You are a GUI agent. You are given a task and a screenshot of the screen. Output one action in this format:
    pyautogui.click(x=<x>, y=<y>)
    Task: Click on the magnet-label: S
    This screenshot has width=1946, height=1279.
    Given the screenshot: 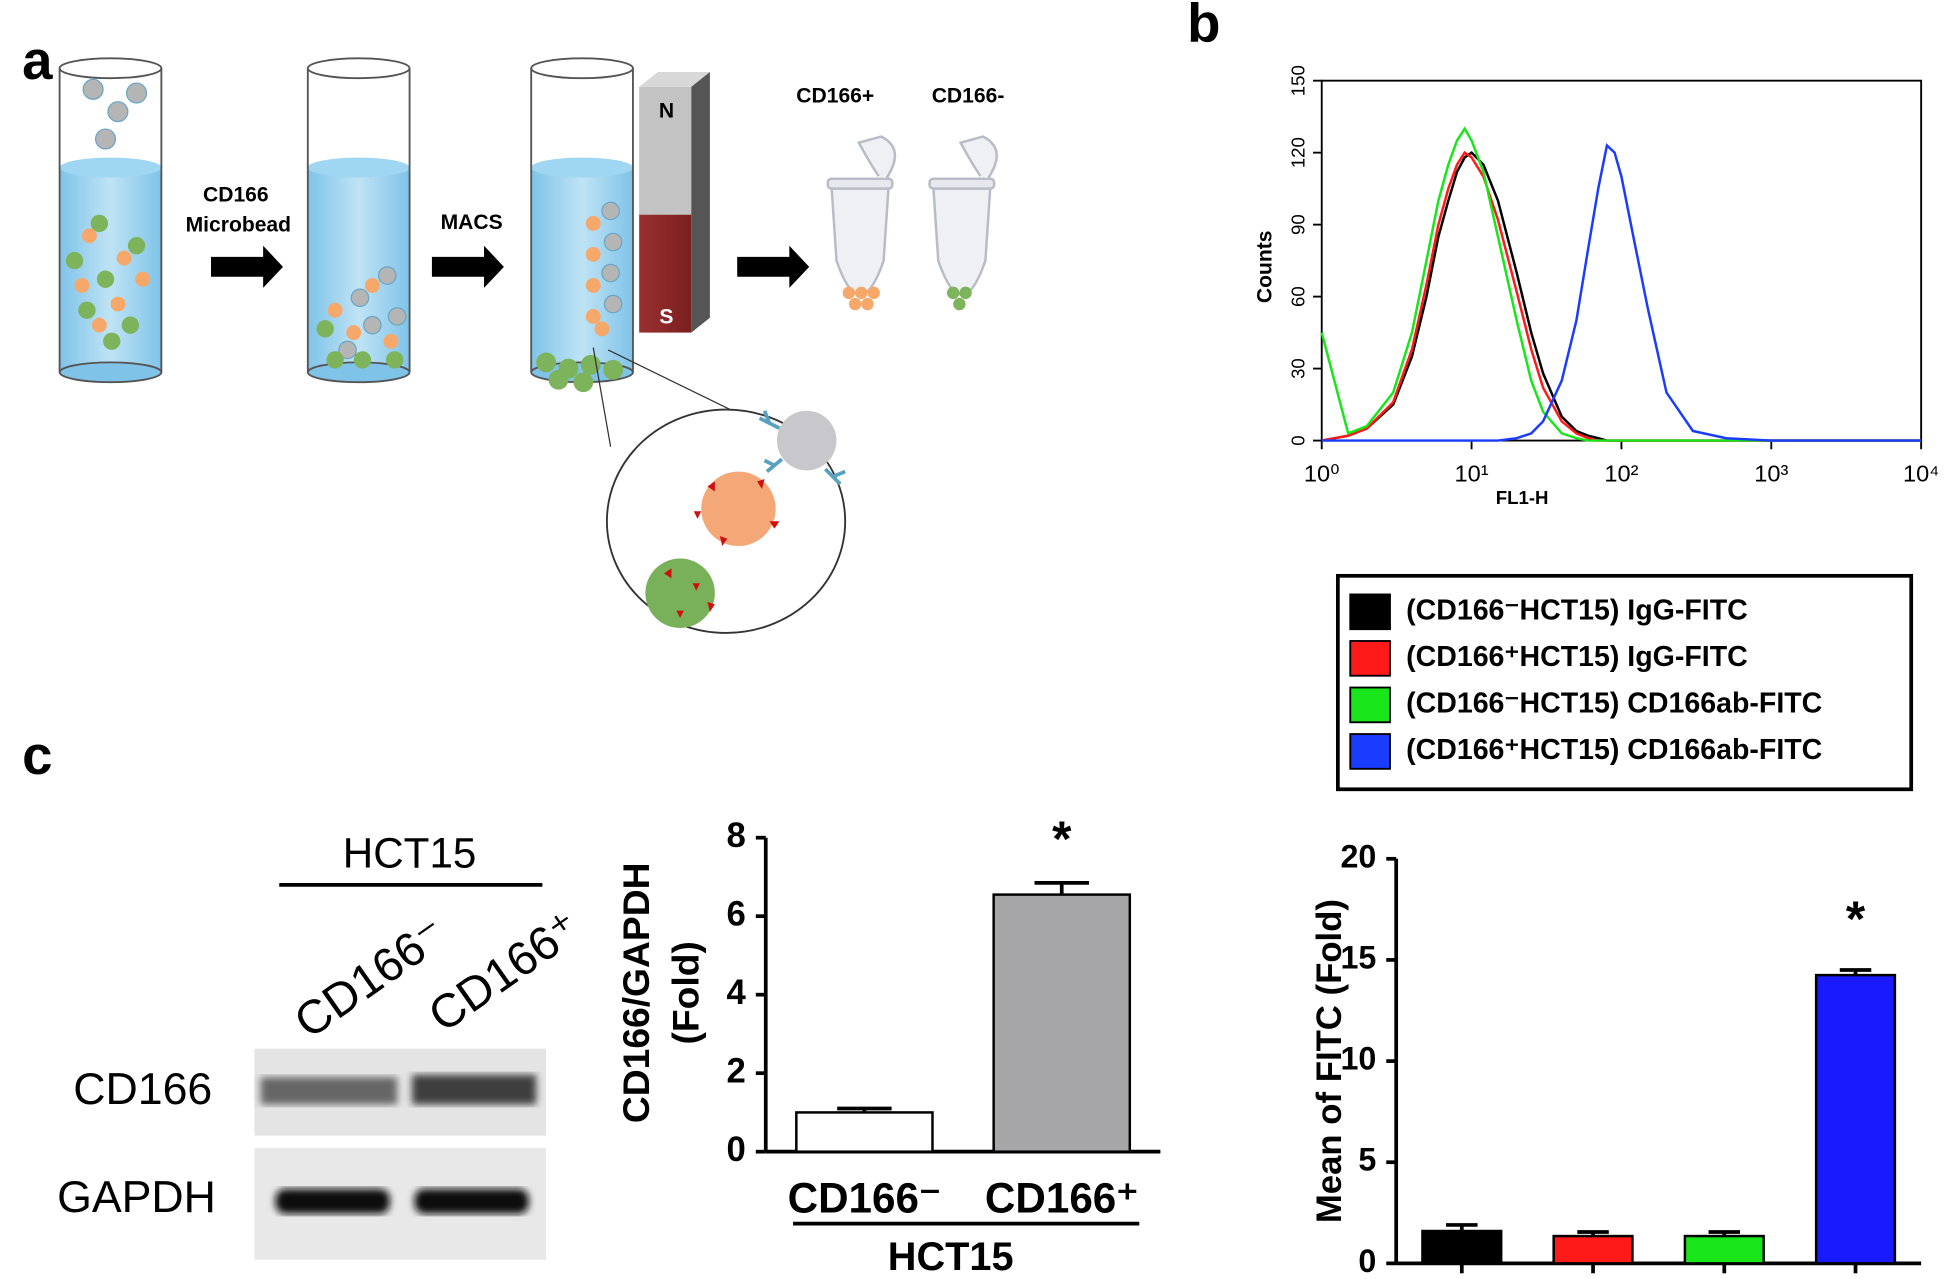 What is the action you would take?
    pyautogui.click(x=666, y=316)
    